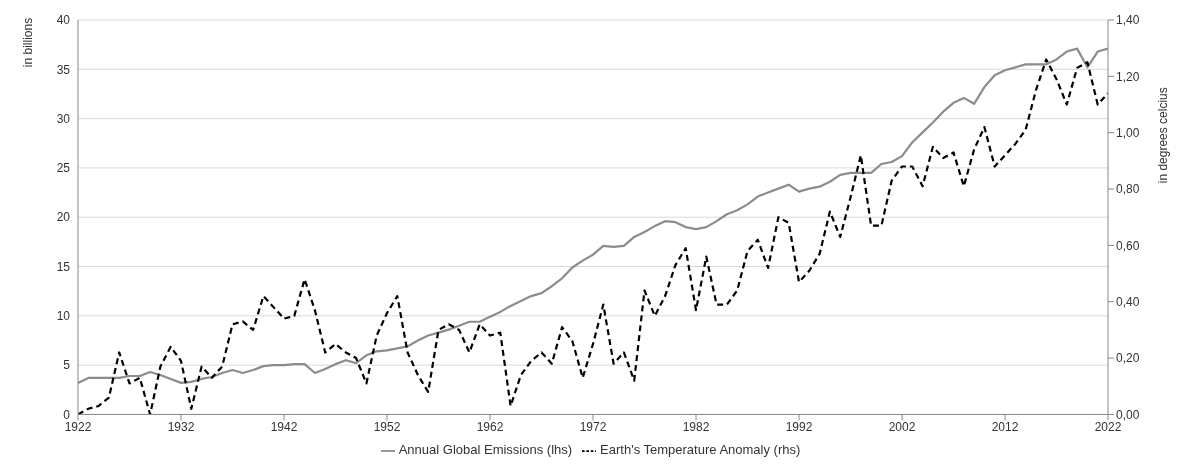 The width and height of the screenshot is (1193, 471). Describe the element at coordinates (63, 20) in the screenshot. I see `y-tick-label: 40` at that location.